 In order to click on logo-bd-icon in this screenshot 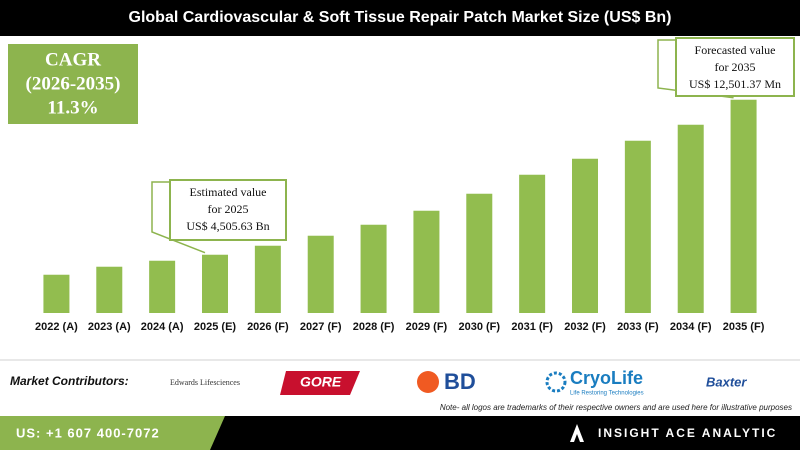, I will do `click(428, 382)`.